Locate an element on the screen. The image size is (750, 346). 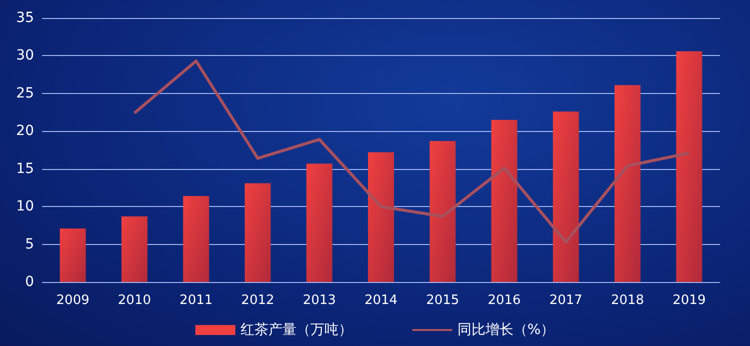
y-tick-label: 25 is located at coordinates (25, 93).